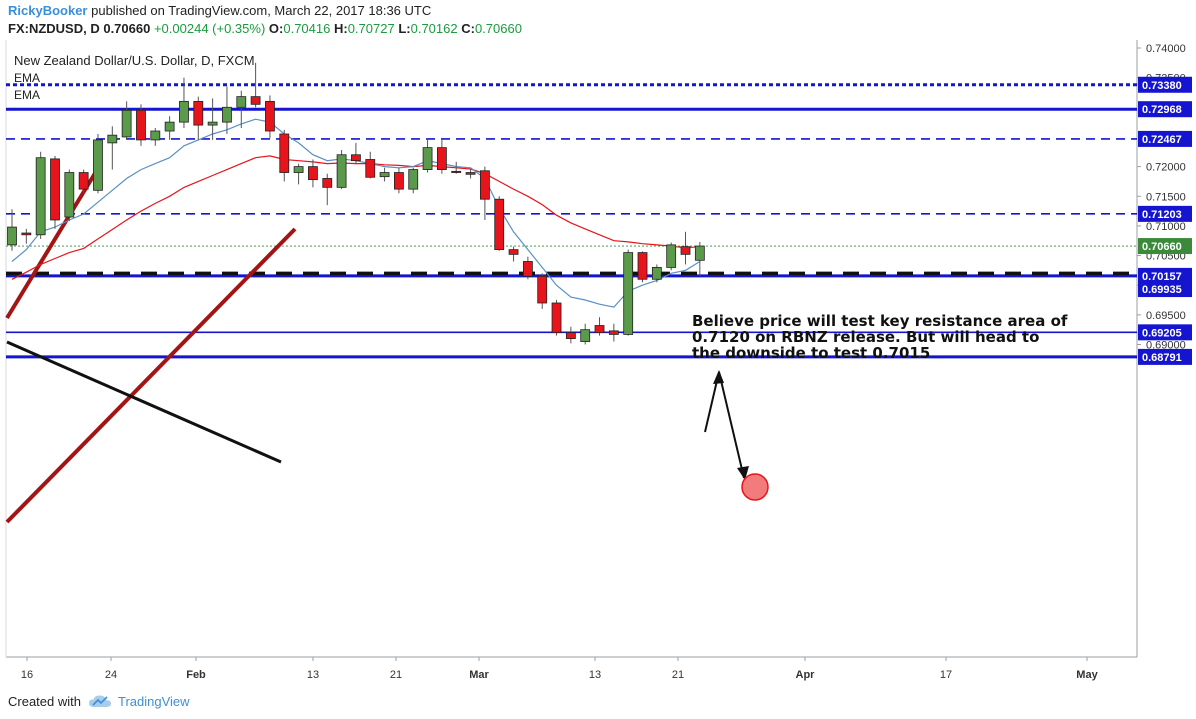  What do you see at coordinates (144, 402) in the screenshot?
I see `downtrend-line` at bounding box center [144, 402].